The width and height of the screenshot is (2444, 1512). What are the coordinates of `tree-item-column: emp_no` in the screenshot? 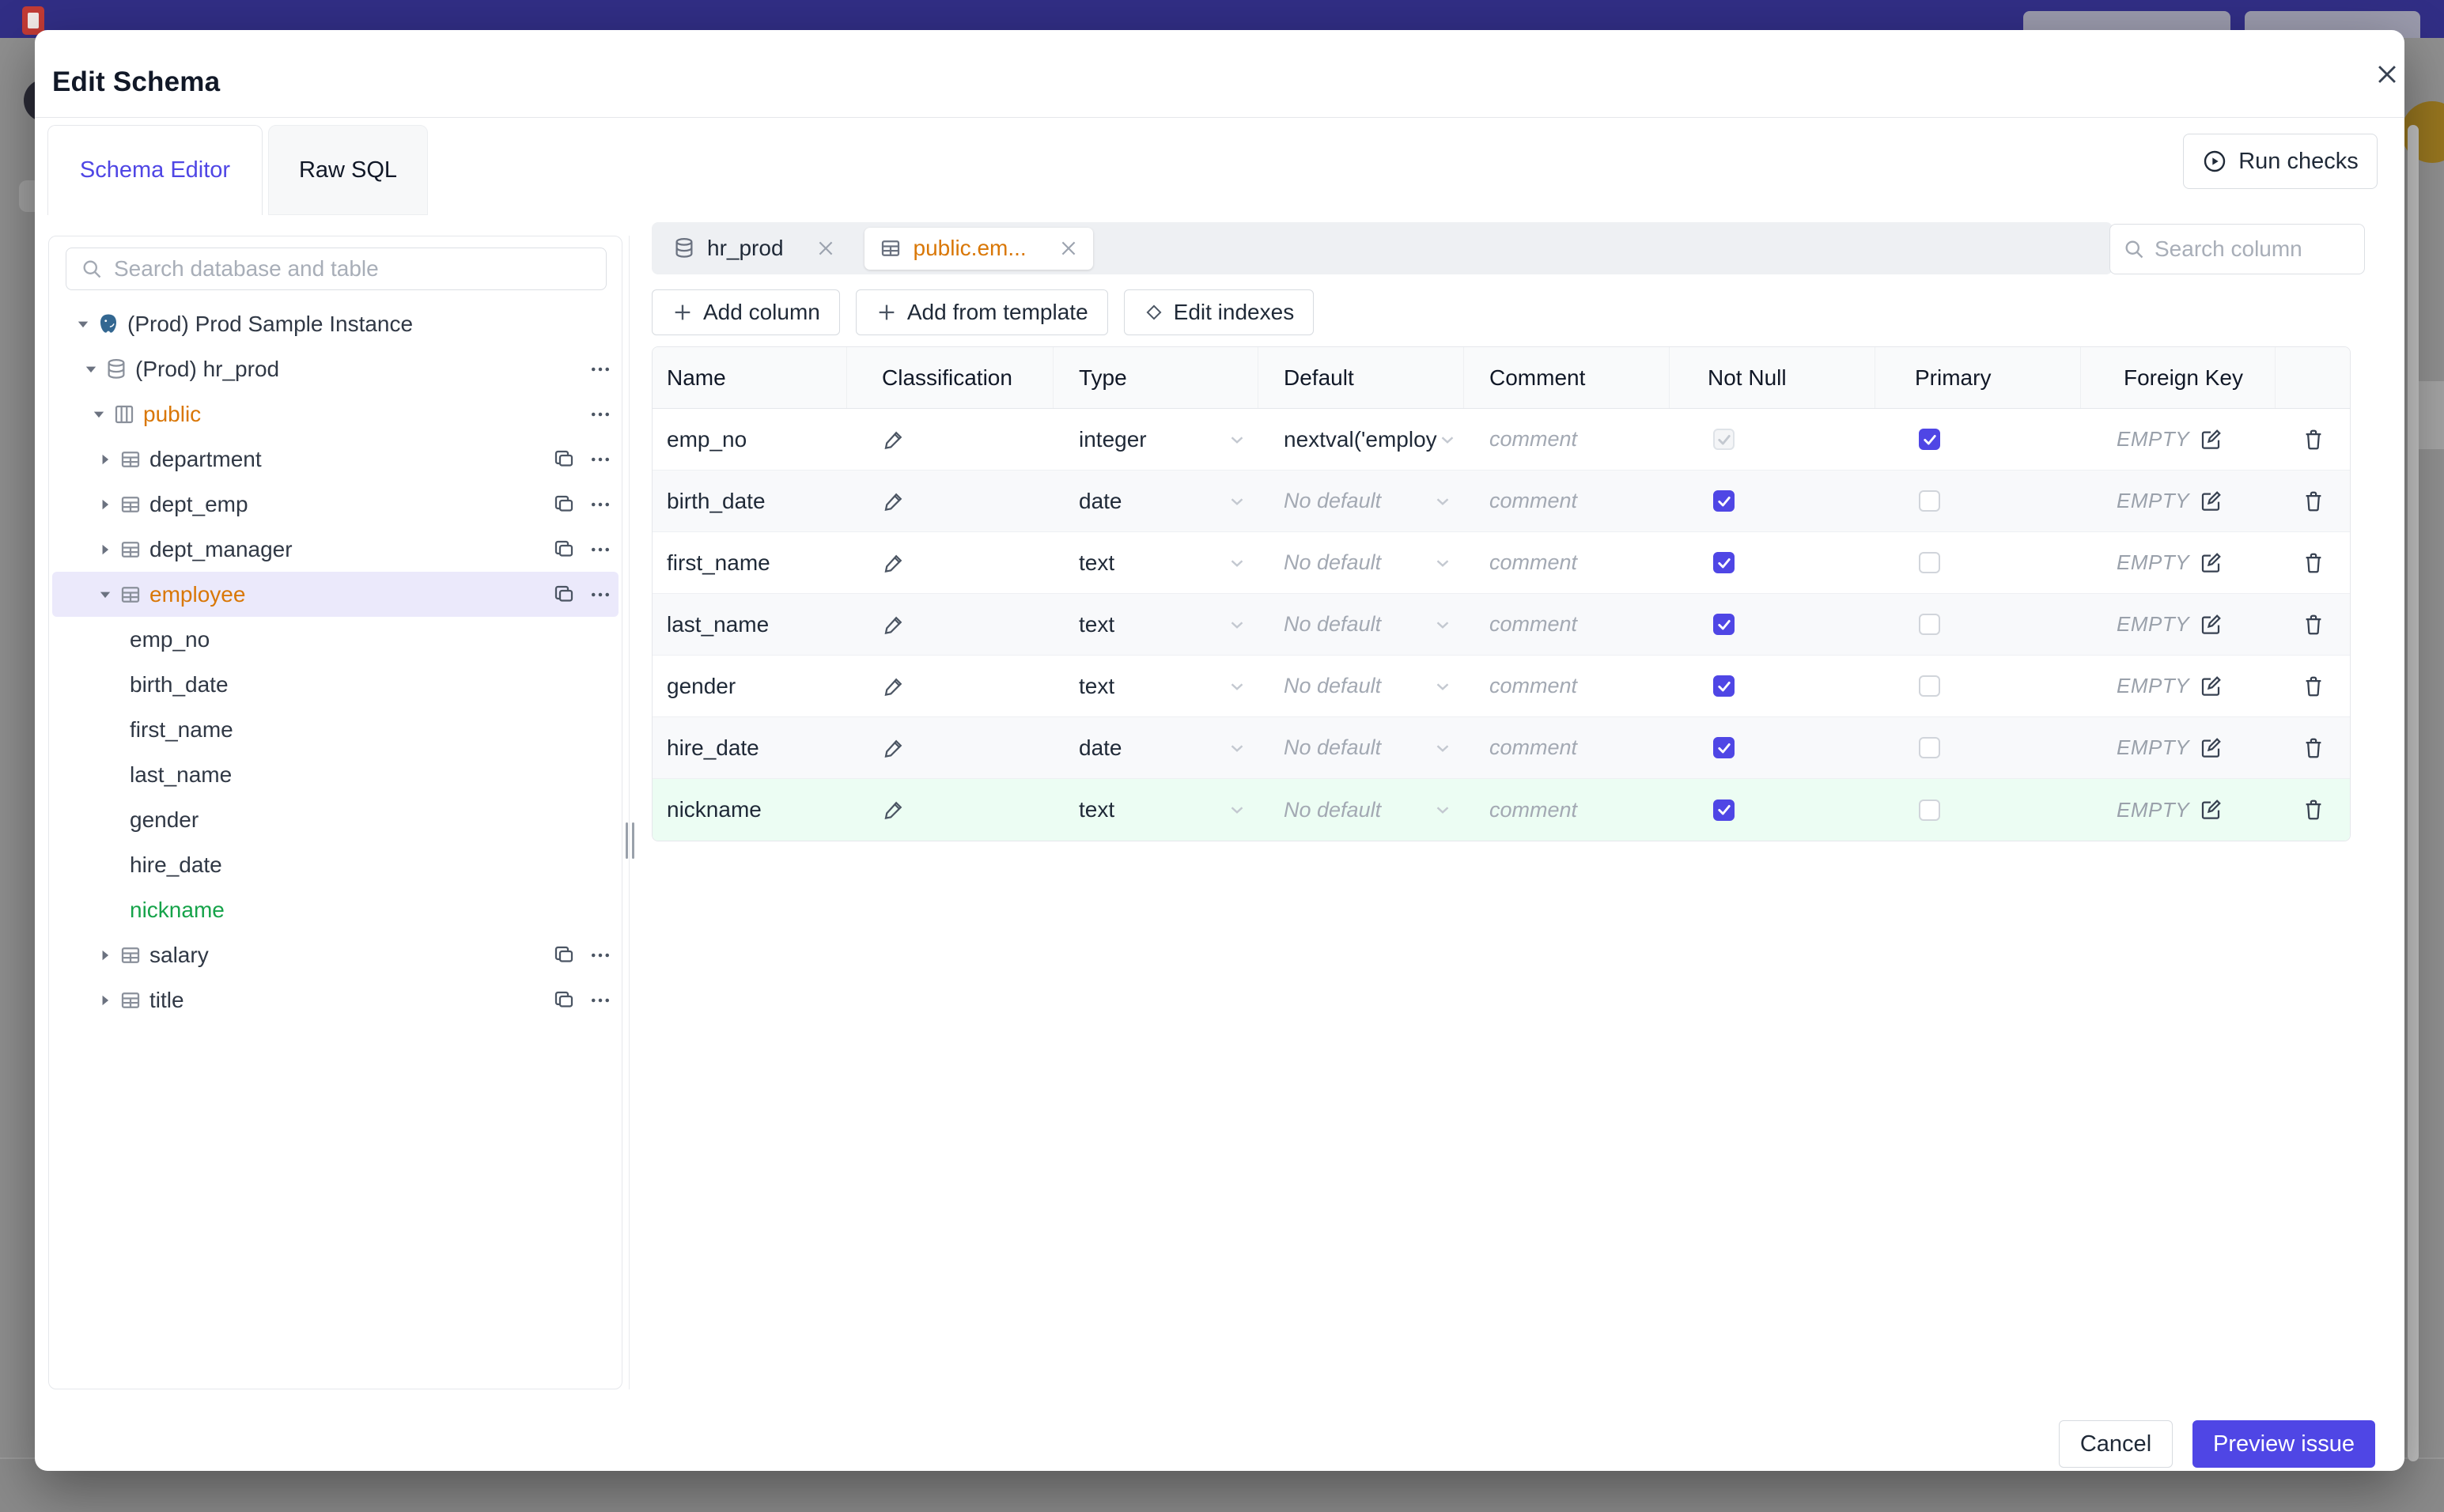 It's located at (170, 639).